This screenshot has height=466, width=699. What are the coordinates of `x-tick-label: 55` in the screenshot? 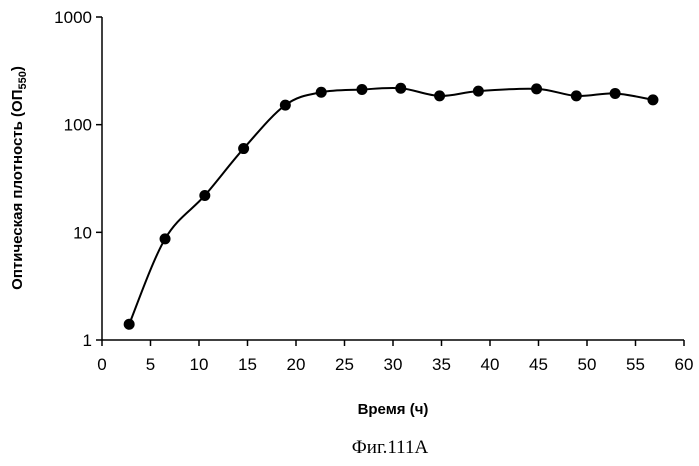 It's located at (635, 364).